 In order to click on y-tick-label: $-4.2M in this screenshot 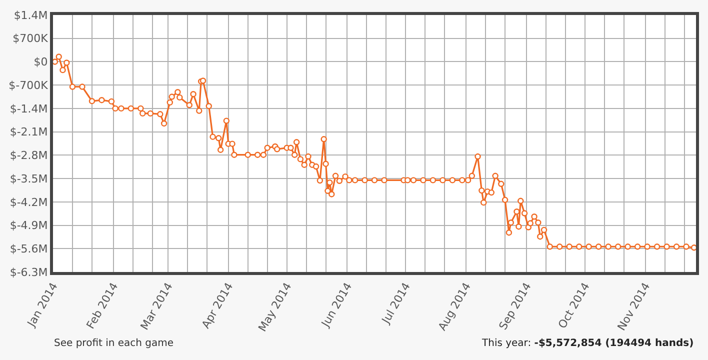, I will do `click(29, 202)`.